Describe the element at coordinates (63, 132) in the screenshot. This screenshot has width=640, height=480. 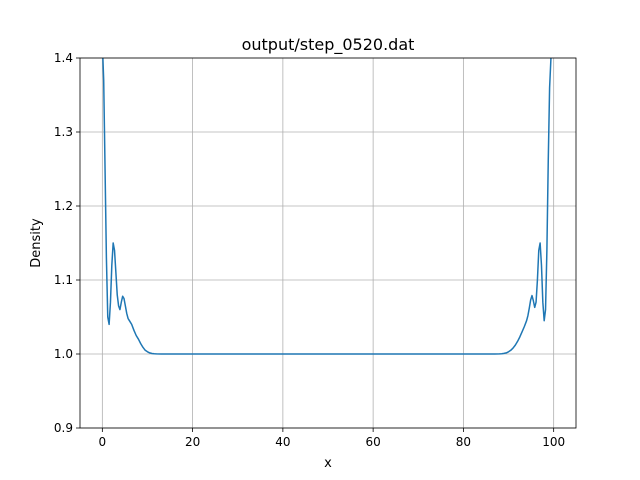
I see `y-tick-label: 1.3` at that location.